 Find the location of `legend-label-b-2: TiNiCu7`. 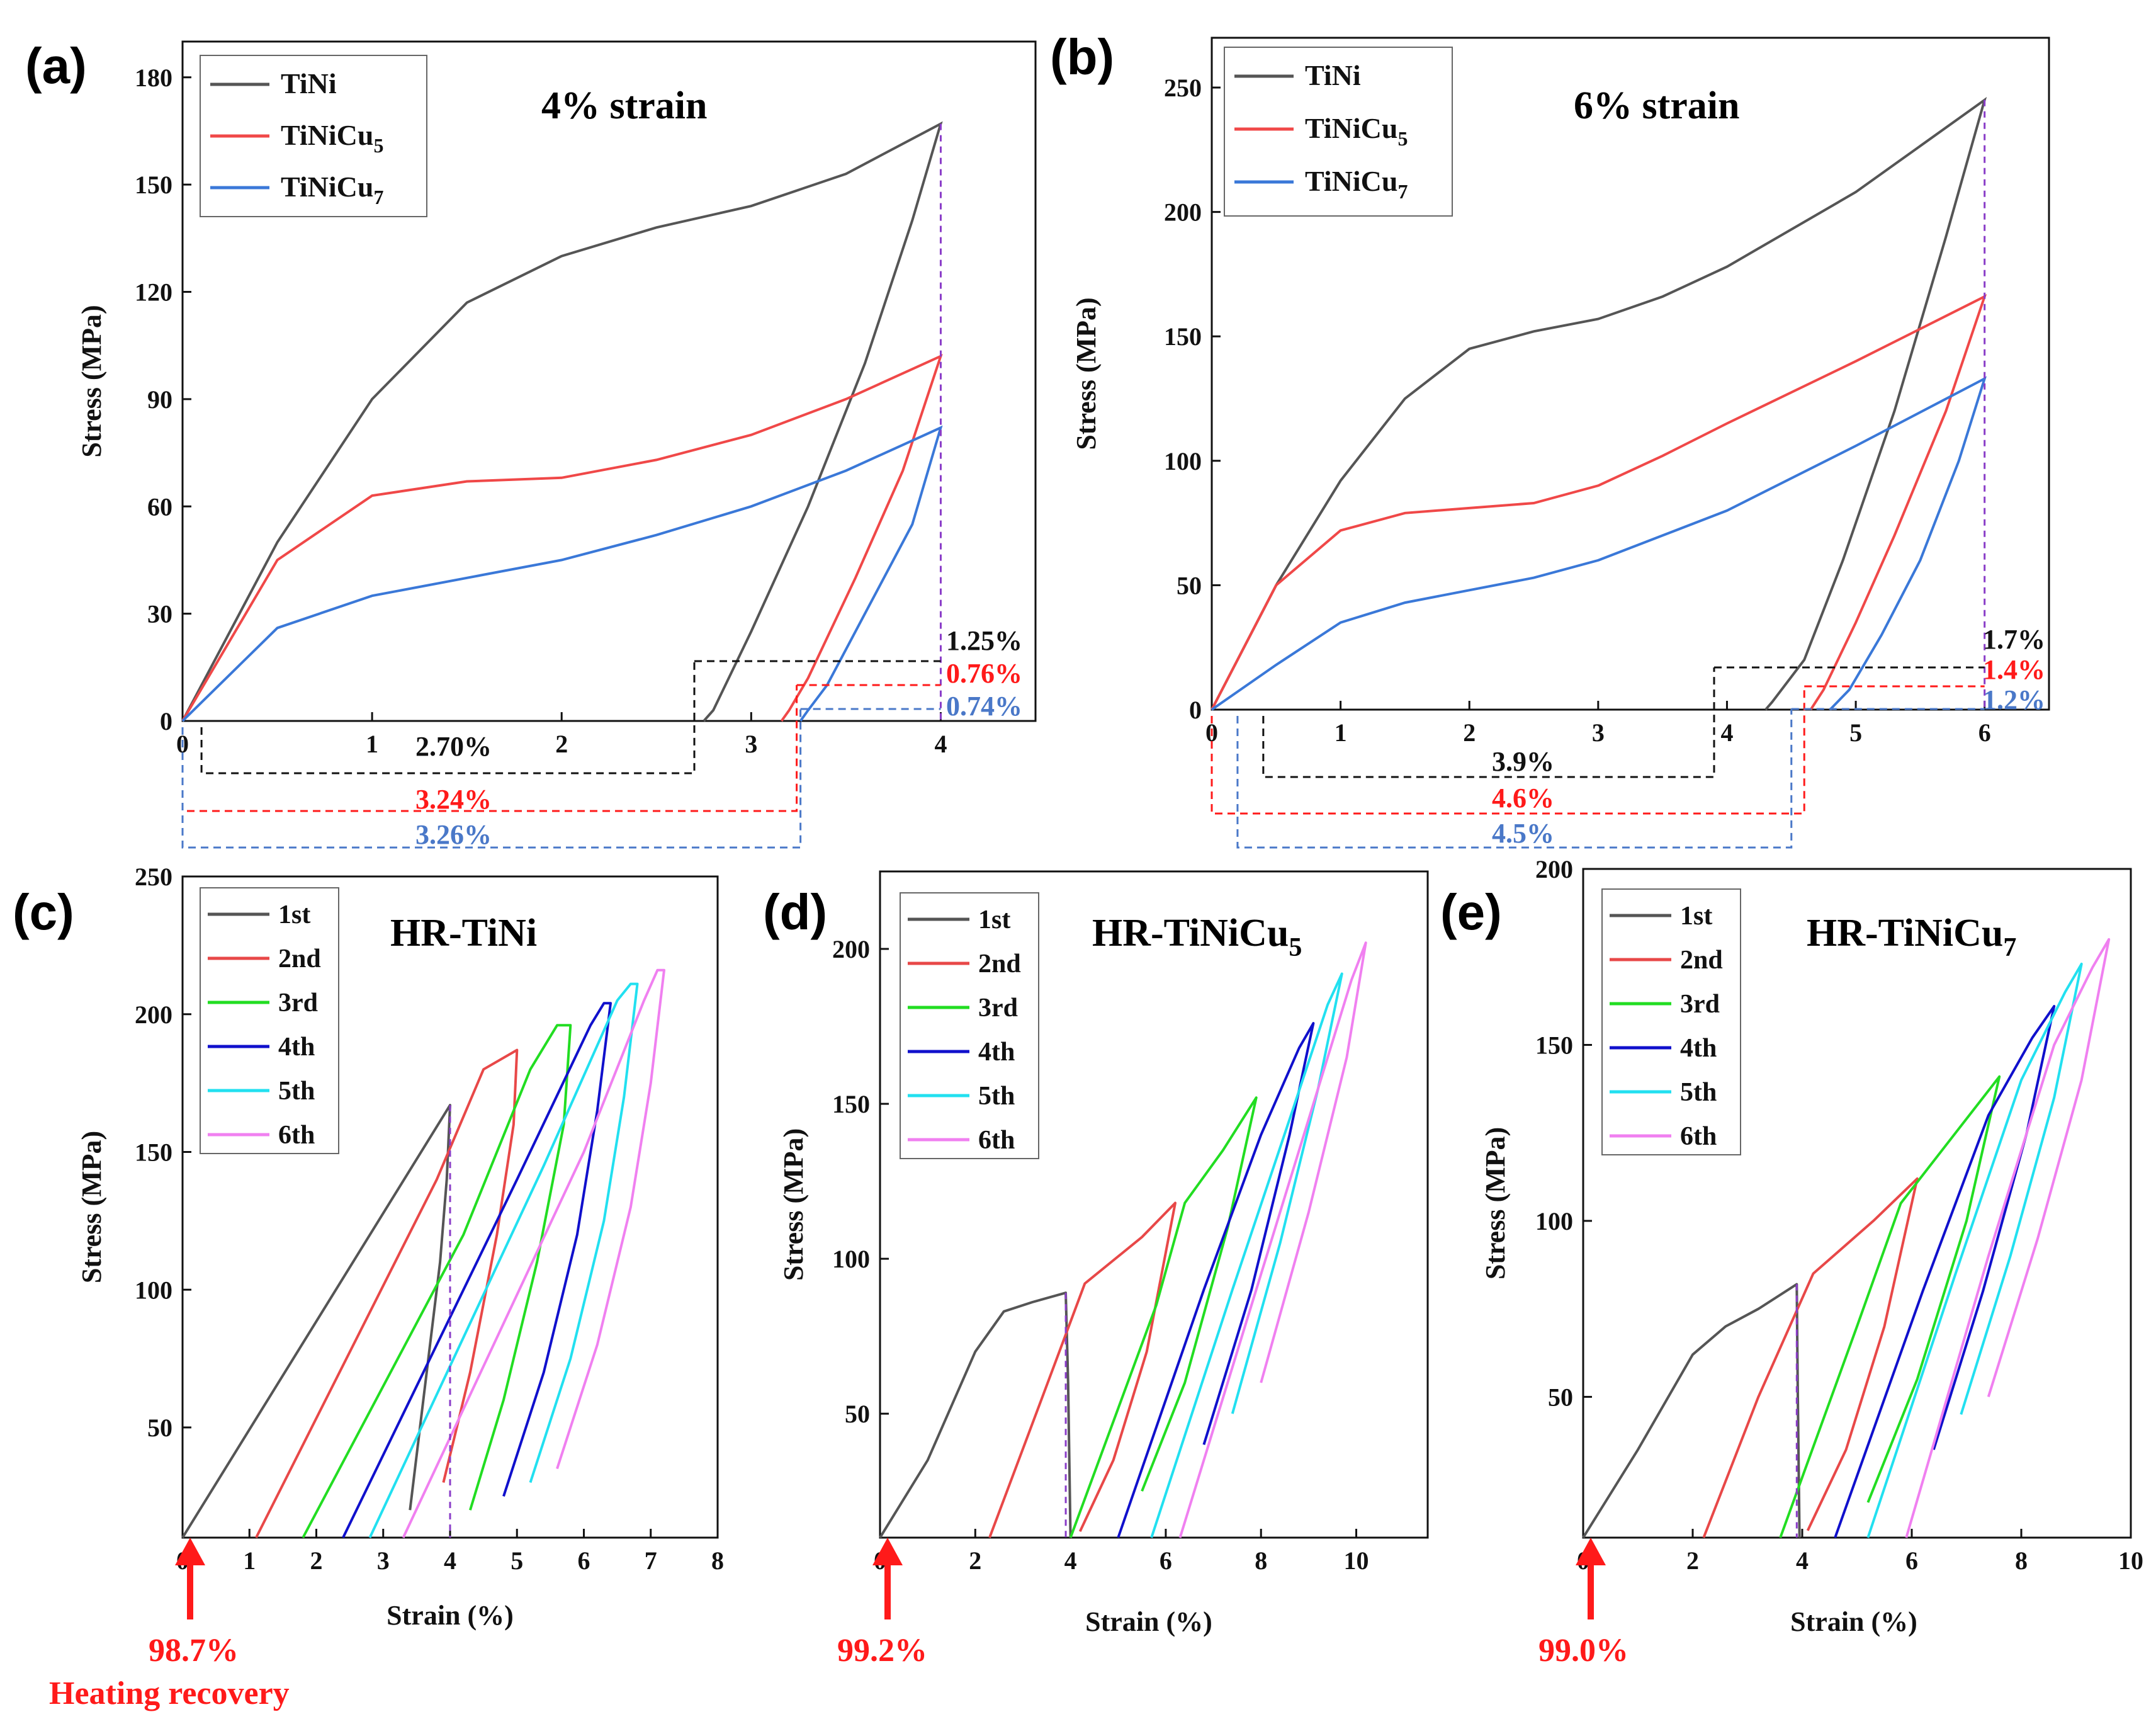

legend-label-b-2: TiNiCu7 is located at coordinates (1356, 184).